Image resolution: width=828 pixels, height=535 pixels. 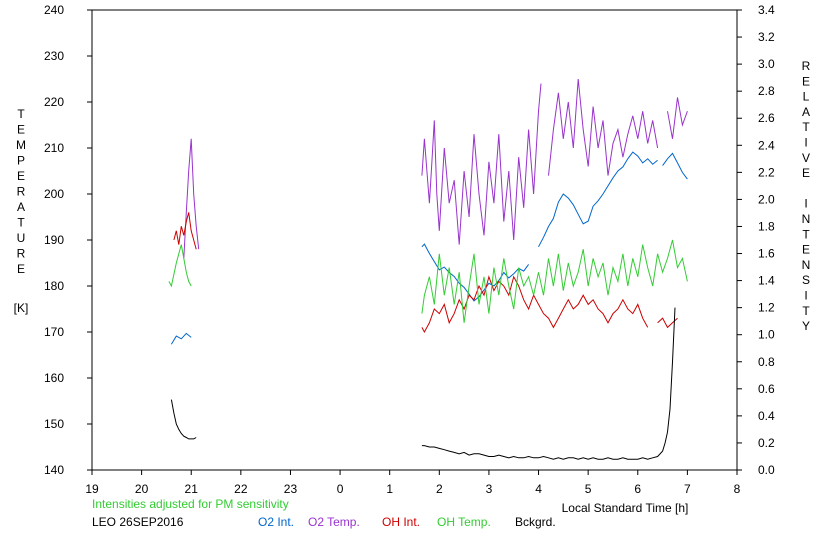 What do you see at coordinates (766, 226) in the screenshot?
I see `right-tick-label: 1.8` at bounding box center [766, 226].